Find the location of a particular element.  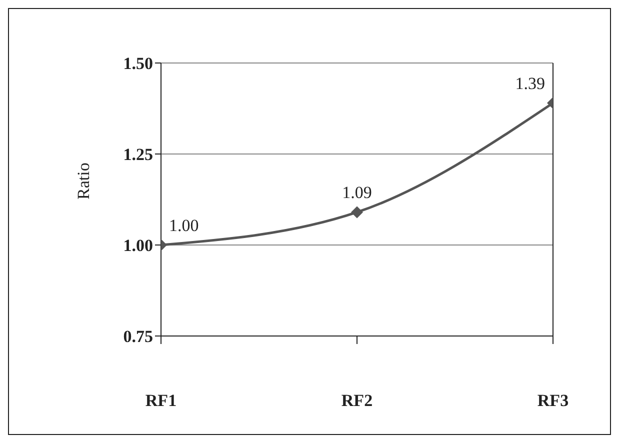

data-label: 1.00 is located at coordinates (184, 225).